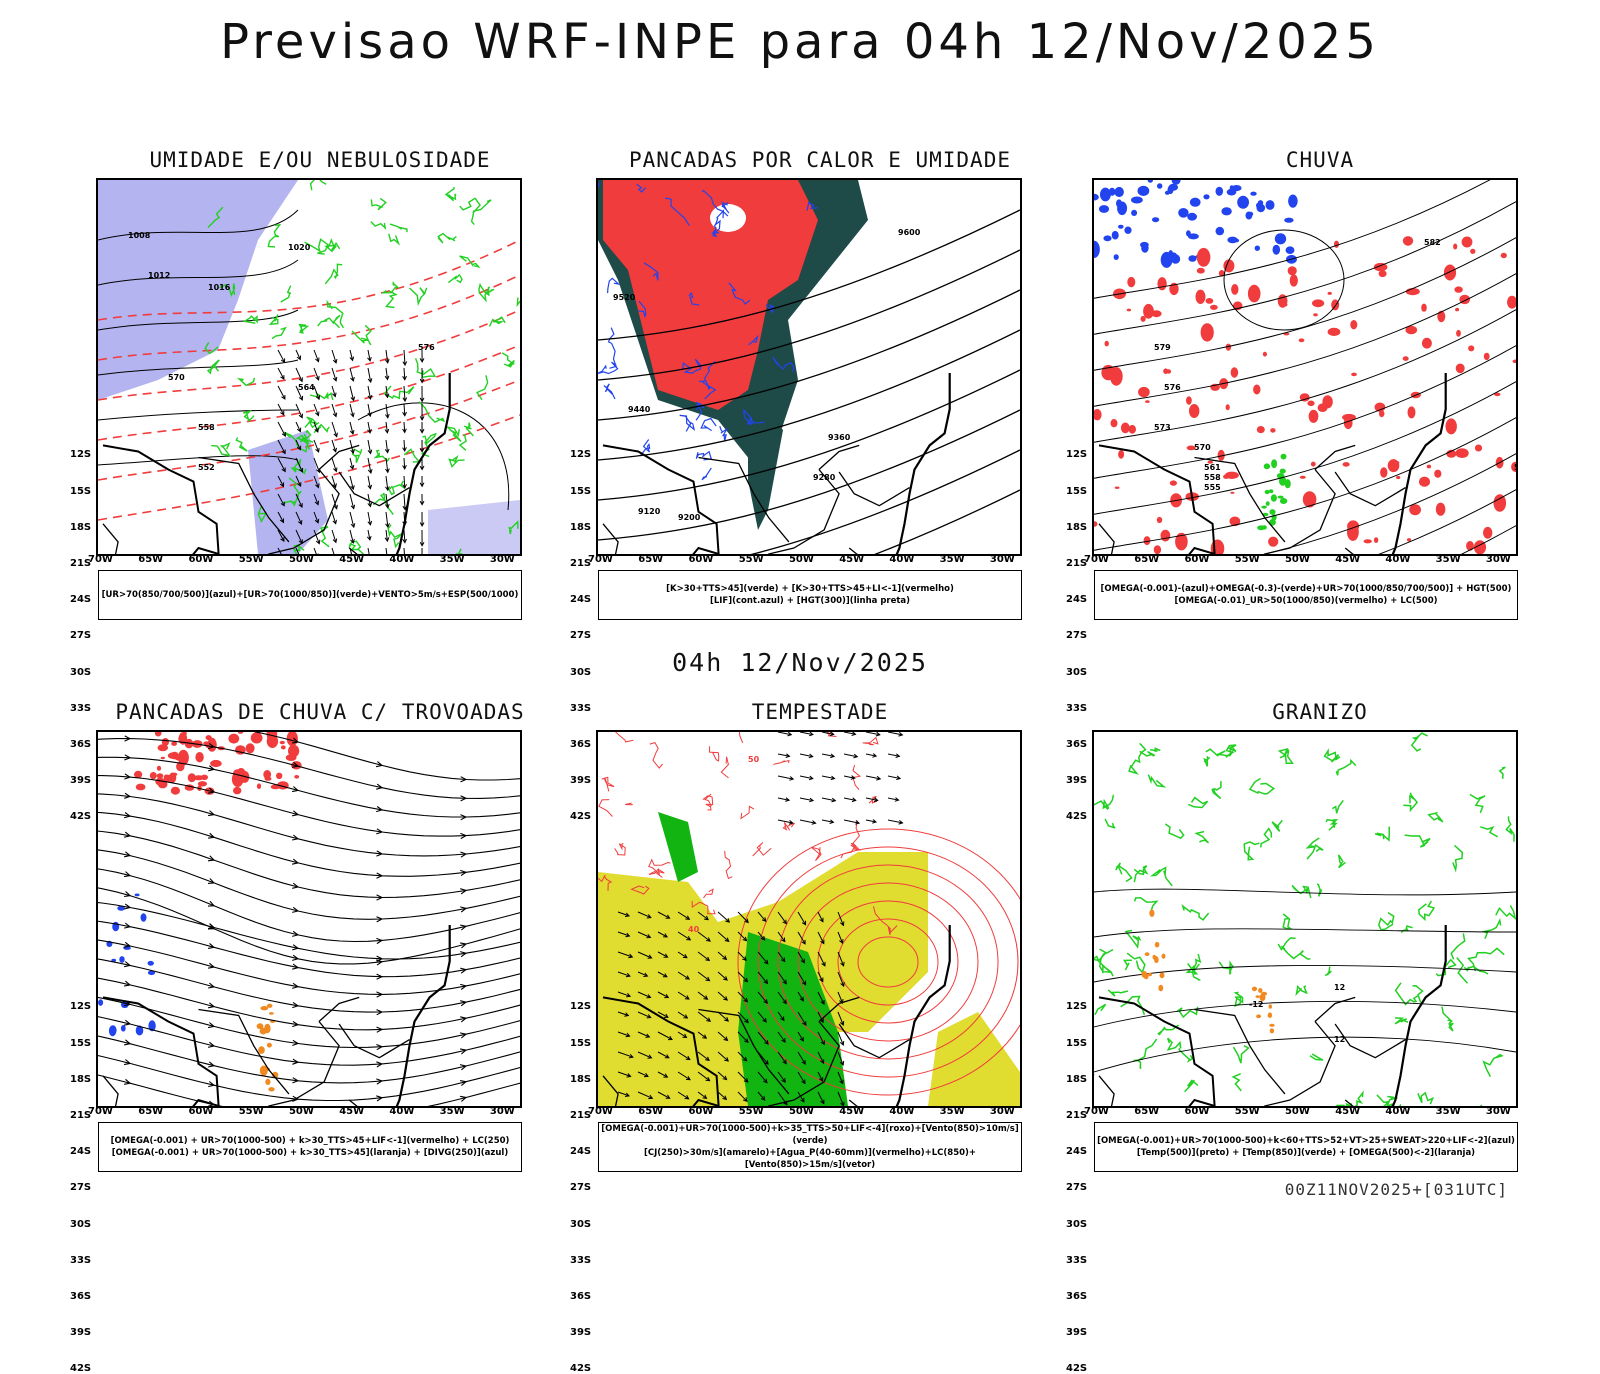 The height and width of the screenshot is (1374, 1600). I want to click on lat-tick-label: 27S, so click(1076, 1187).